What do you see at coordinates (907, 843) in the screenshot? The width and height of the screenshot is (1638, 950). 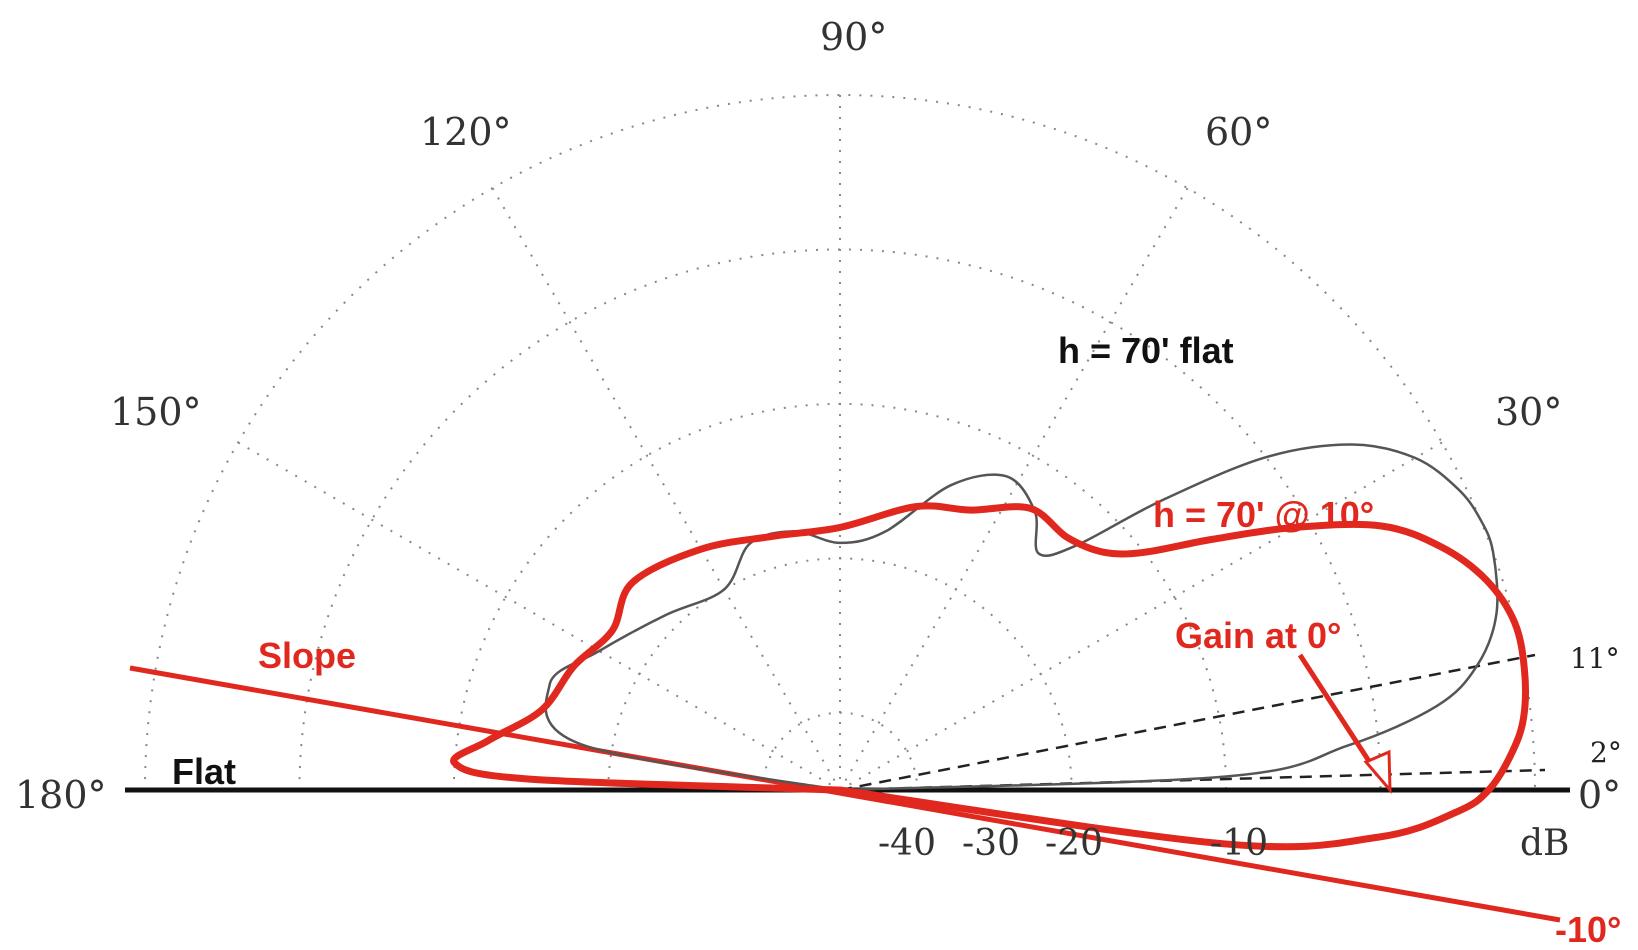 I see `db-tick-m40: -40` at bounding box center [907, 843].